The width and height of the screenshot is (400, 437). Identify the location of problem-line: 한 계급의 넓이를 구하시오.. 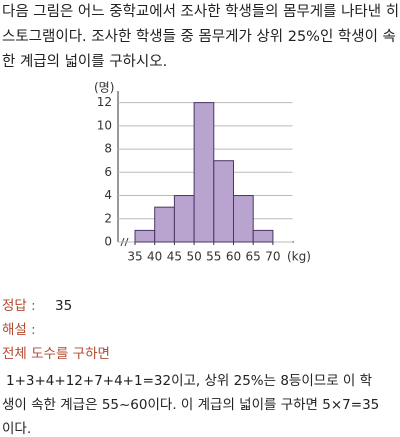
(84, 61).